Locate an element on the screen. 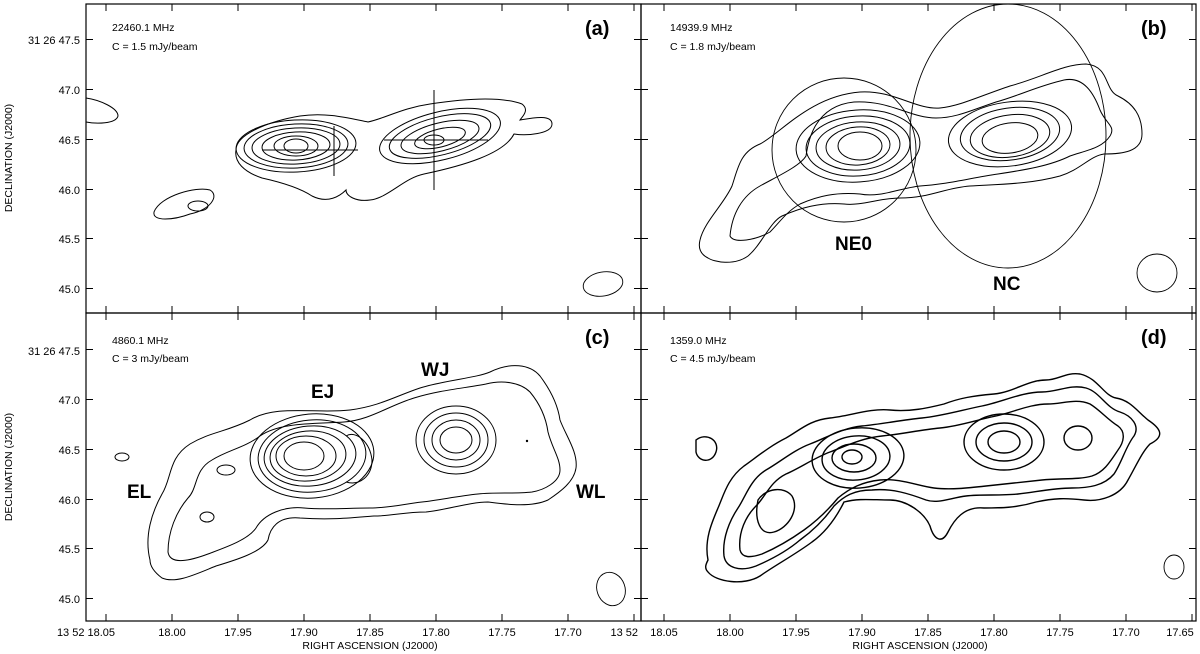 This screenshot has height=654, width=1200. x-tick-d-7: 17.70 is located at coordinates (1126, 633).